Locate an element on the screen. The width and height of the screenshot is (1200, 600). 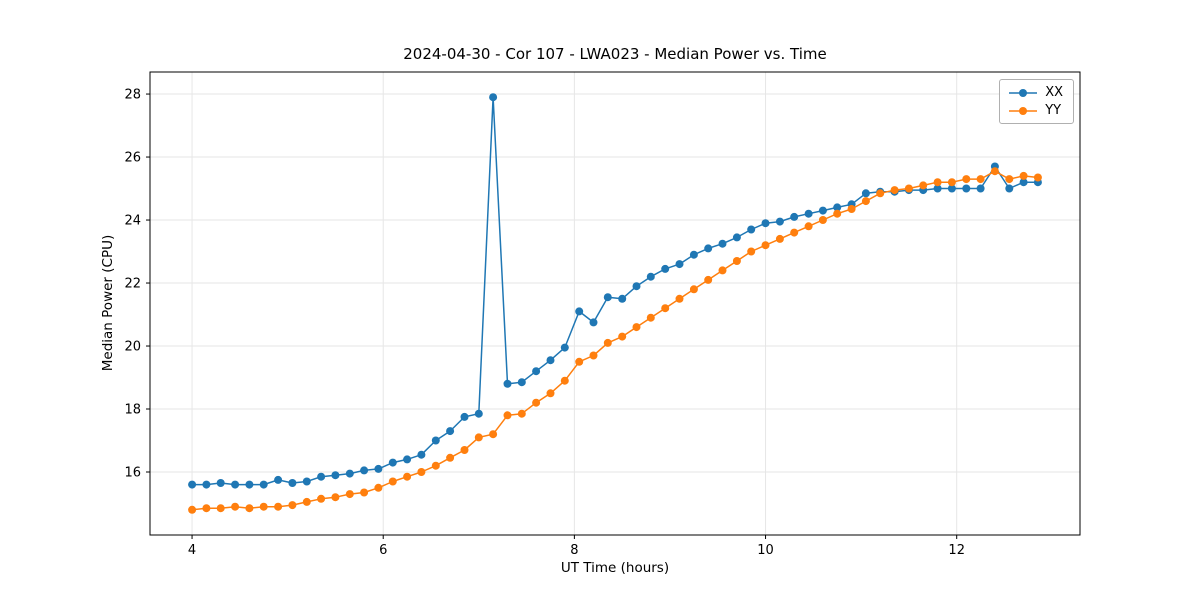
x-tick-label: 10 is located at coordinates (765, 550).